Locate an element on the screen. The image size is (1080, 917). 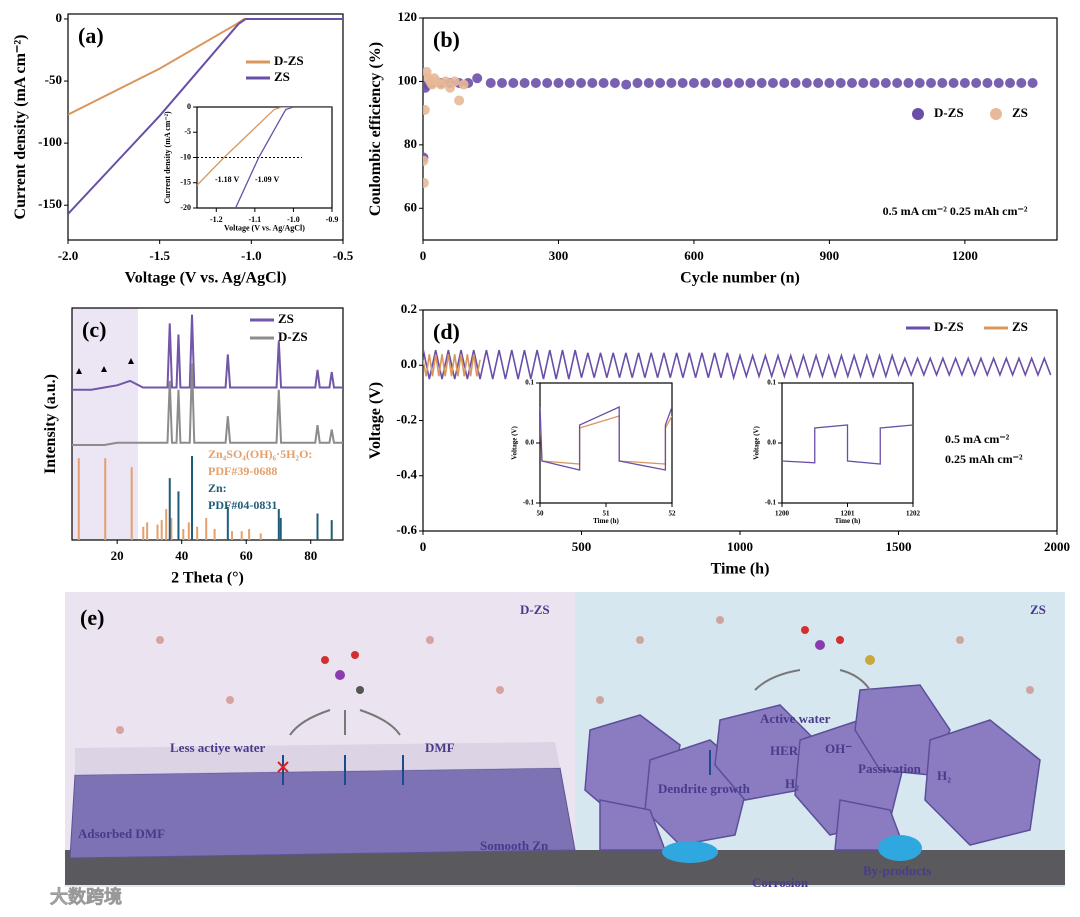
x-tick-label: 500 is located at coordinates (582, 546).